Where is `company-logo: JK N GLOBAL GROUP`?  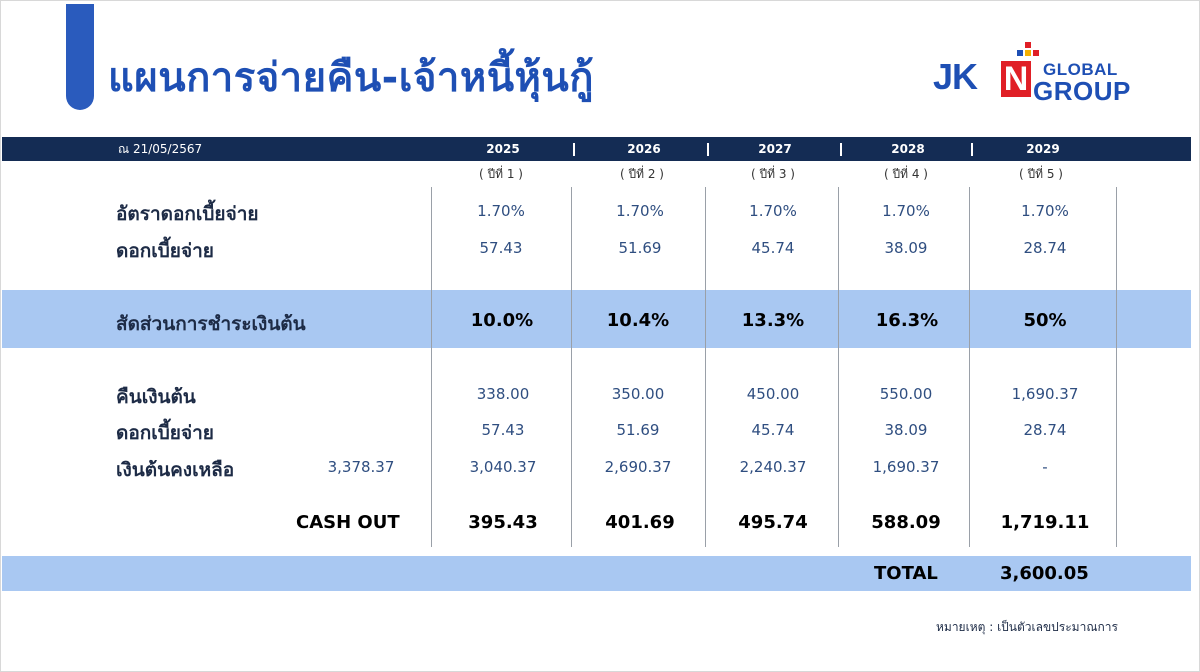
company-logo: JK N GLOBAL GROUP is located at coordinates (1038, 74).